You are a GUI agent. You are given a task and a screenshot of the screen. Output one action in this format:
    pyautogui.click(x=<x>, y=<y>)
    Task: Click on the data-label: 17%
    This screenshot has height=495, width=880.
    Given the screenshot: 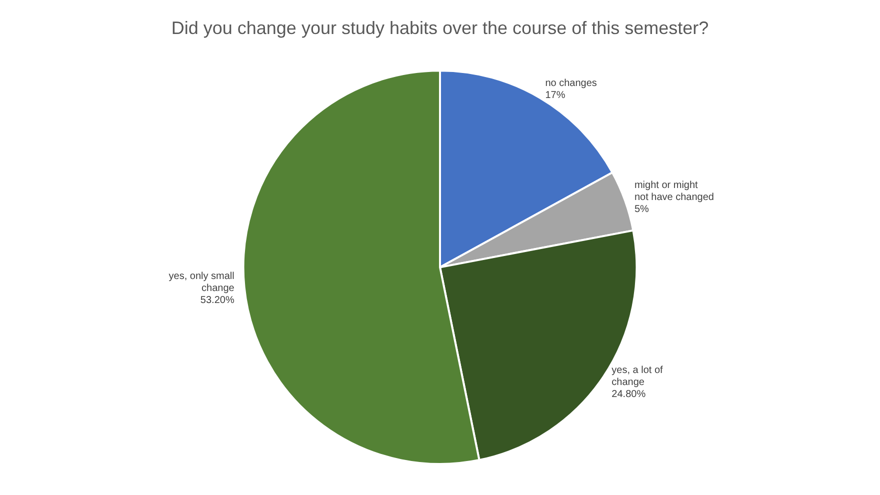 What is the action you would take?
    pyautogui.click(x=555, y=96)
    